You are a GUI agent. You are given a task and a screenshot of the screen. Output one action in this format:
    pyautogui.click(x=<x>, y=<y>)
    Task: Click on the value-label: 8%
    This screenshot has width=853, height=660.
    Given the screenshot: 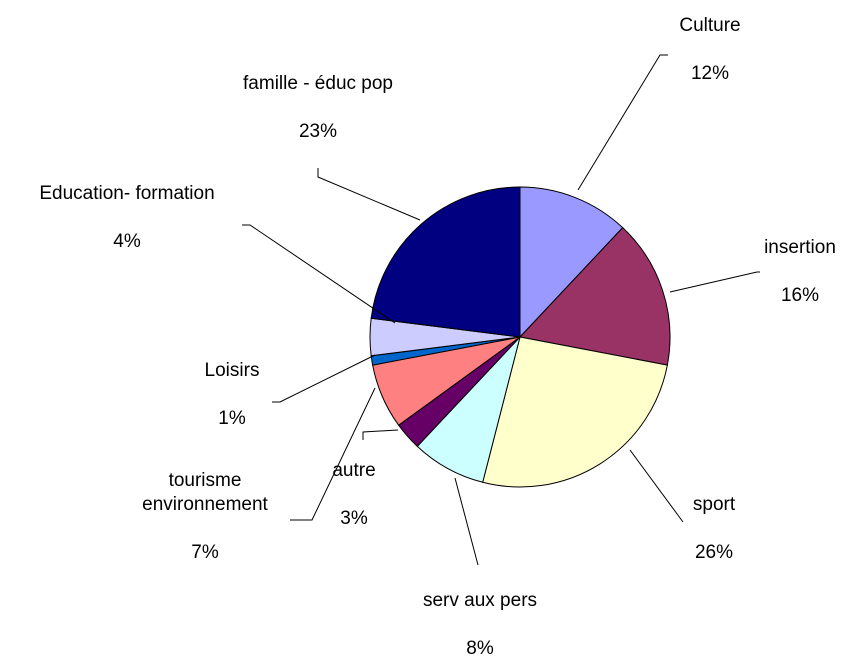 What is the action you would take?
    pyautogui.click(x=480, y=648)
    